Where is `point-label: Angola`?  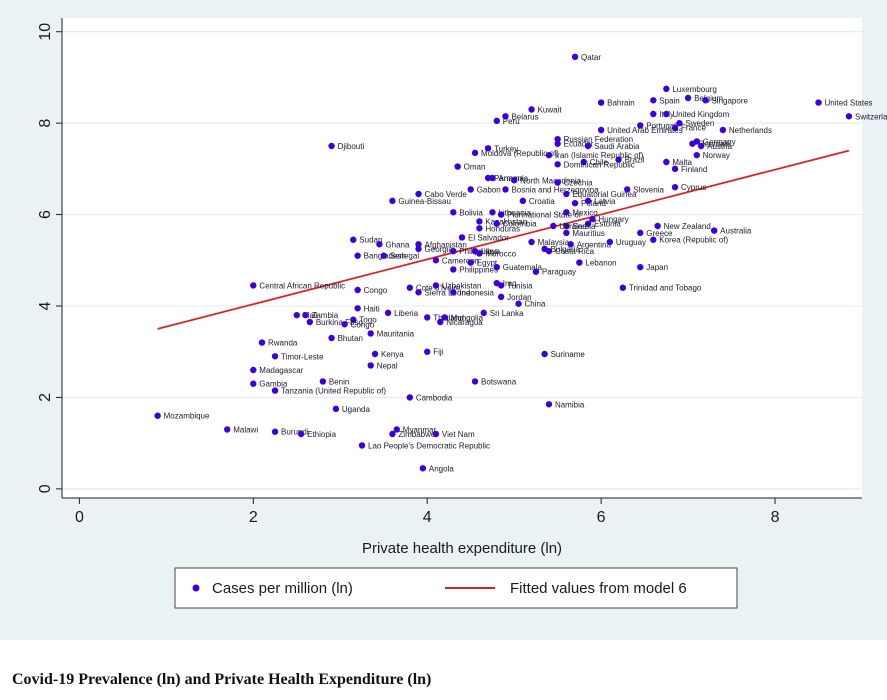
point-label: Angola is located at coordinates (441, 468).